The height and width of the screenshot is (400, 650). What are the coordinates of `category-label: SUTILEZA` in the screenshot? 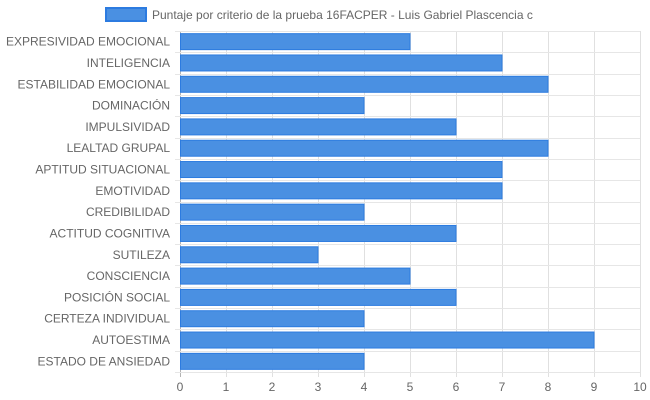 It's located at (141, 255).